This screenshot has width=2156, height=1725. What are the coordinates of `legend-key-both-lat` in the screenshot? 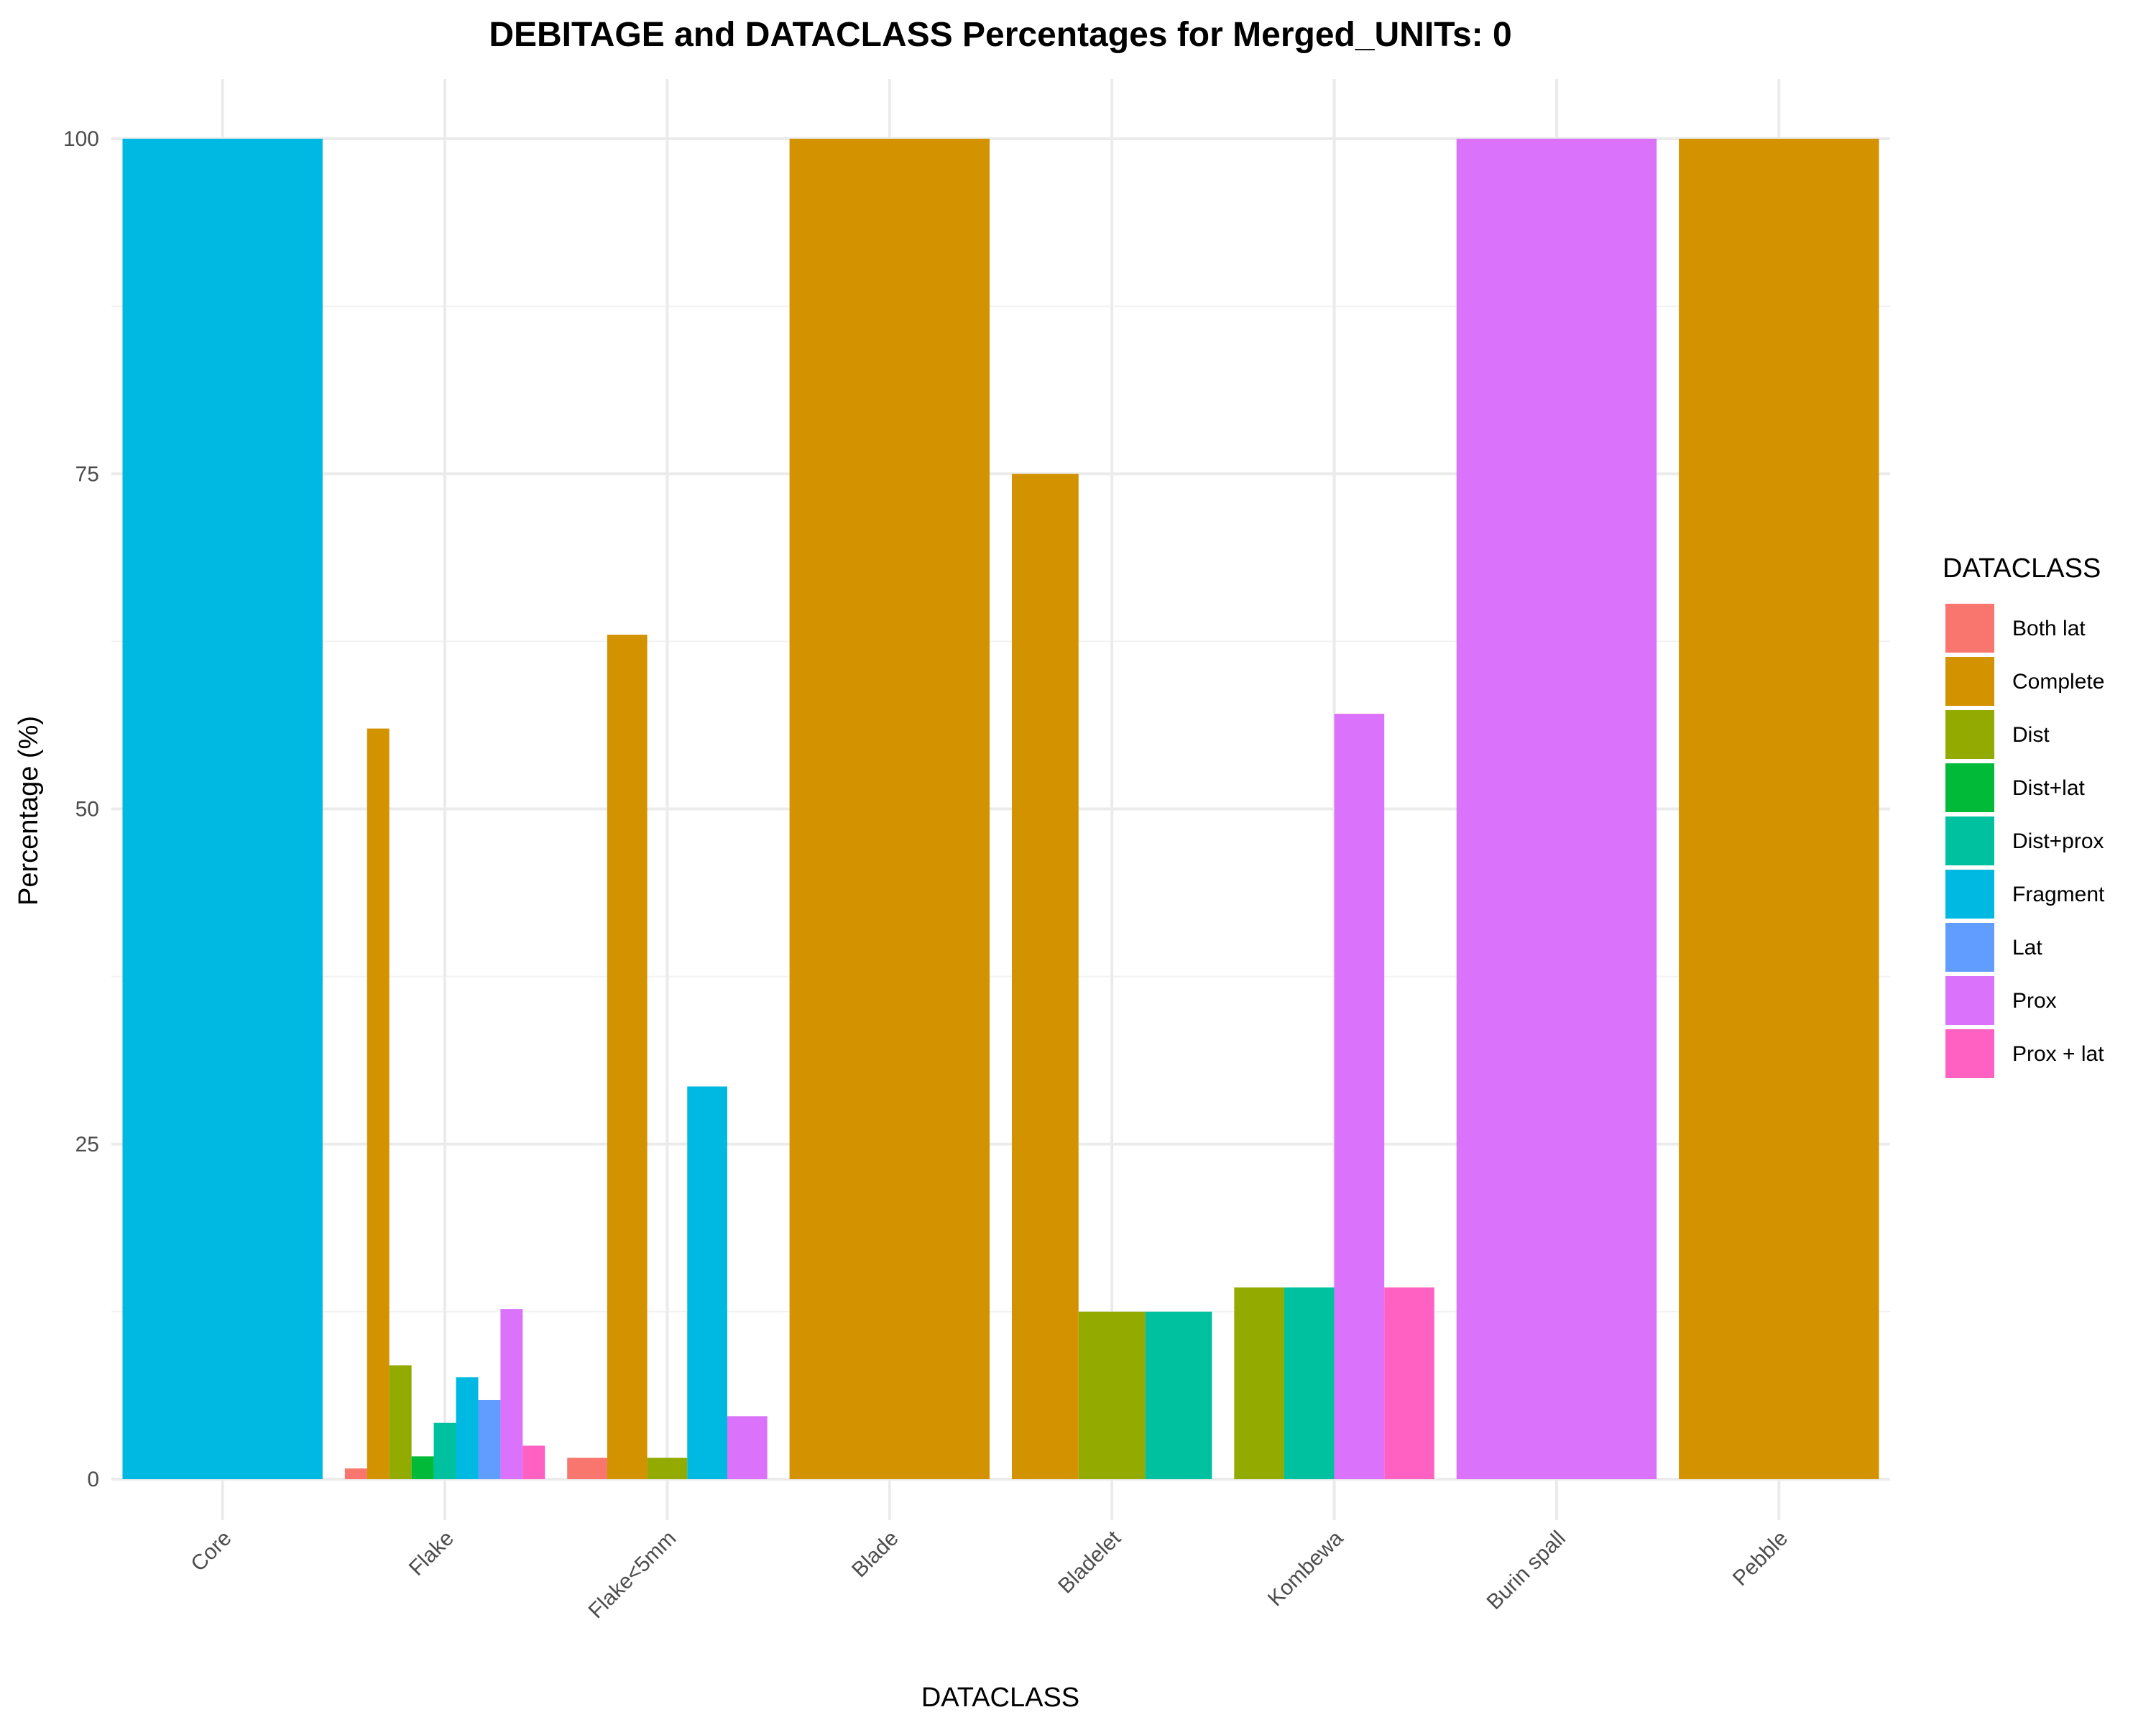 It's located at (1970, 628).